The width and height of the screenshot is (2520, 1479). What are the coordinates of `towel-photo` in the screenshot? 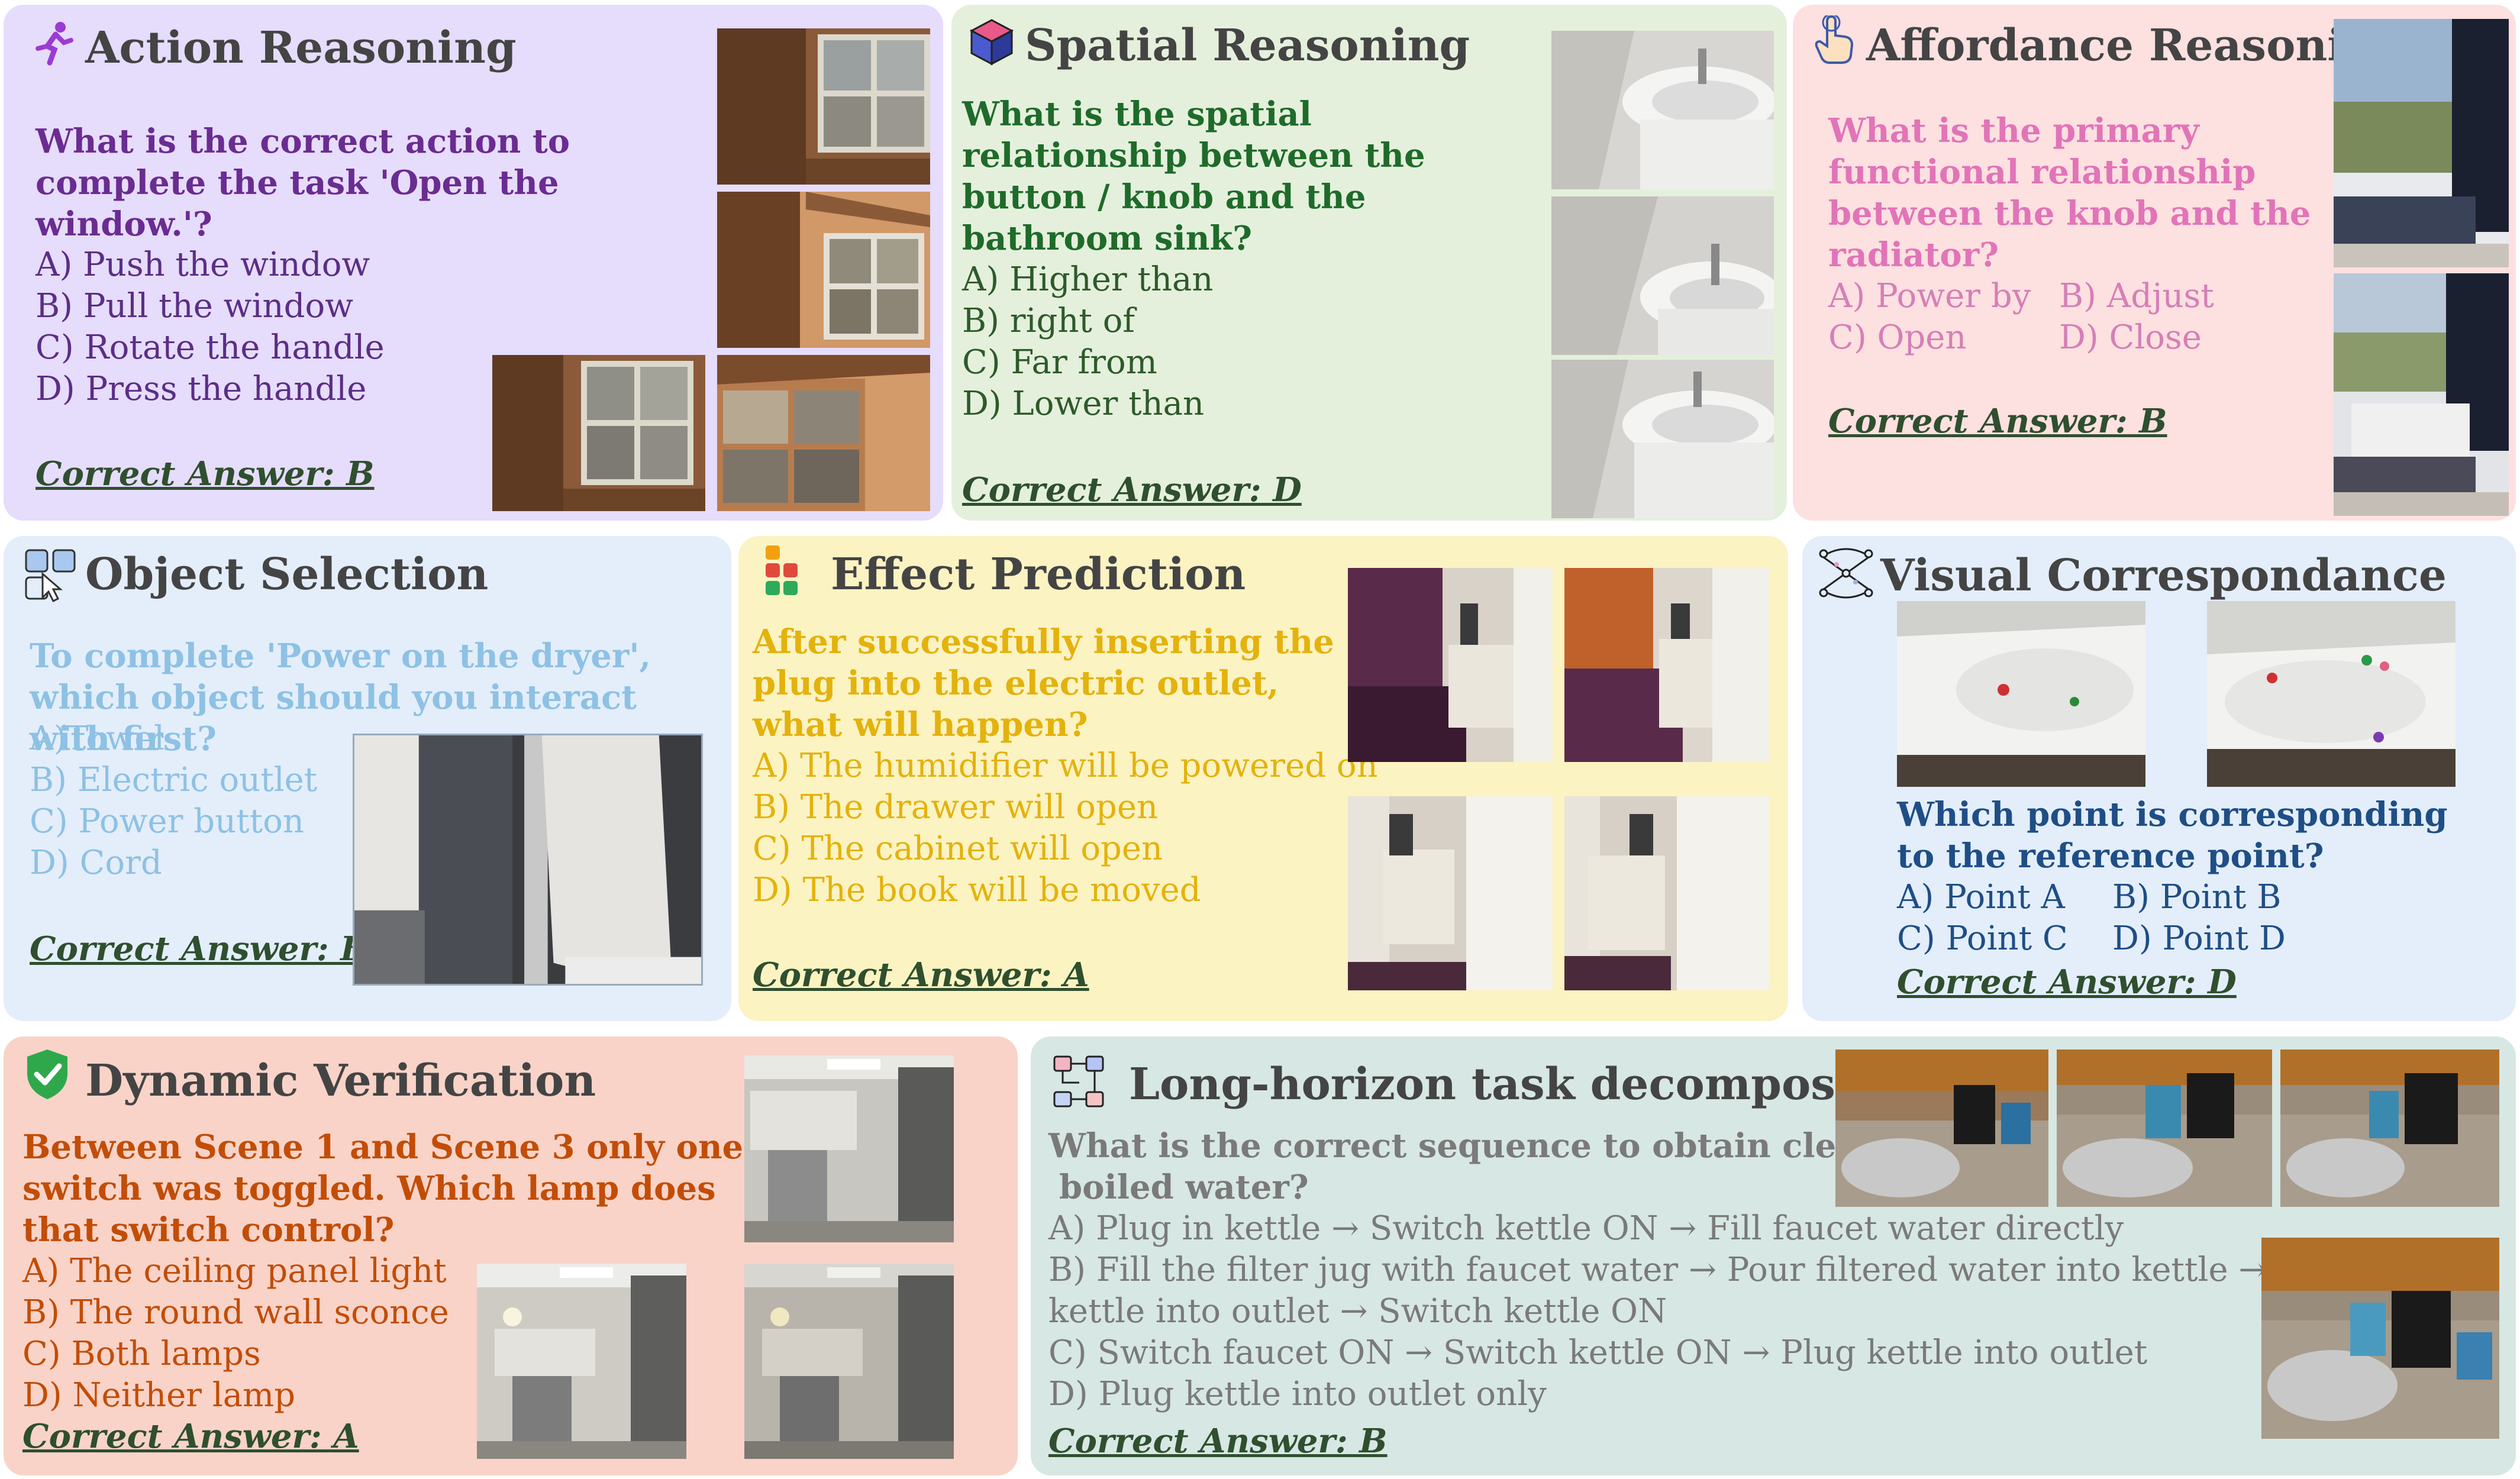 It's located at (528, 860).